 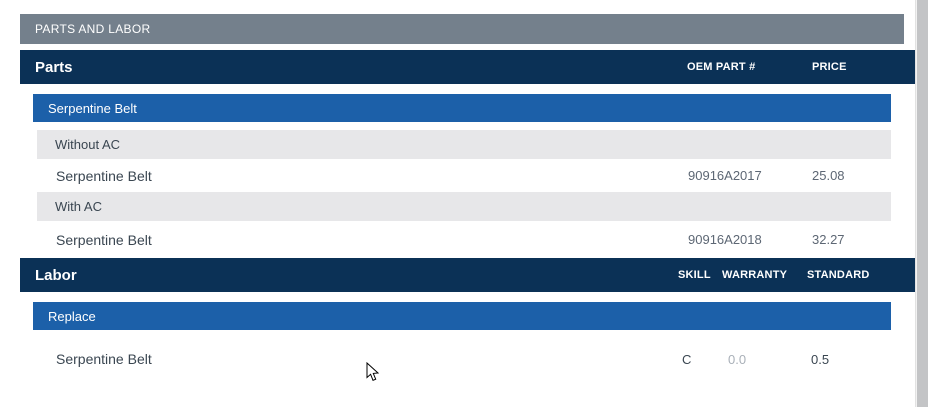 What do you see at coordinates (452, 359) in the screenshot?
I see `labor-row-serpentine-belt: Serpentine Belt C 0.0 0.5` at bounding box center [452, 359].